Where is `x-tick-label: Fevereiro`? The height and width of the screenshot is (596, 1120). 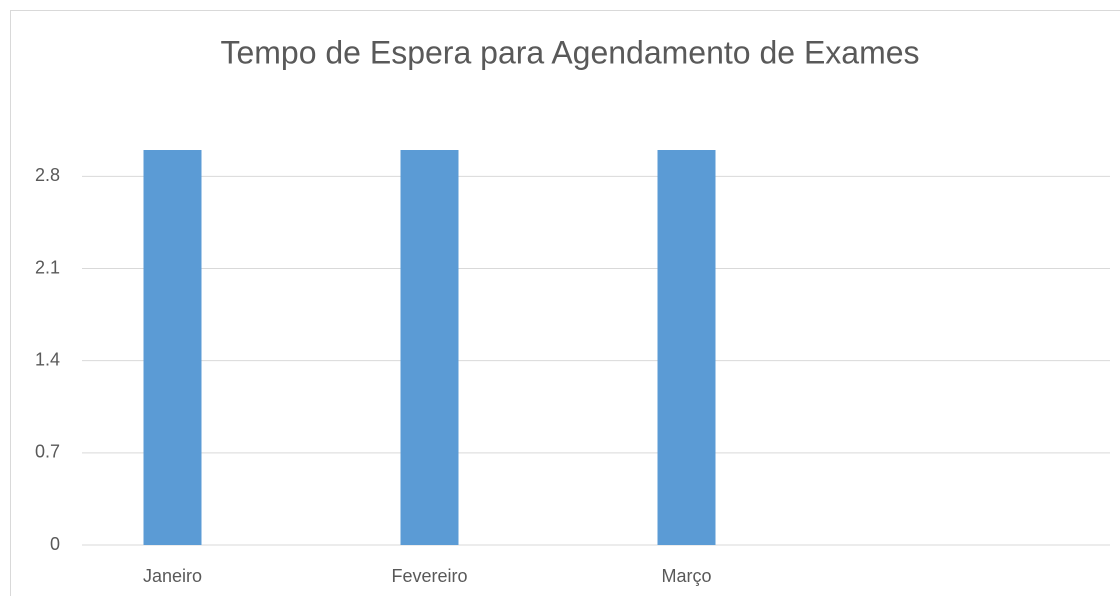
x-tick-label: Fevereiro is located at coordinates (429, 576).